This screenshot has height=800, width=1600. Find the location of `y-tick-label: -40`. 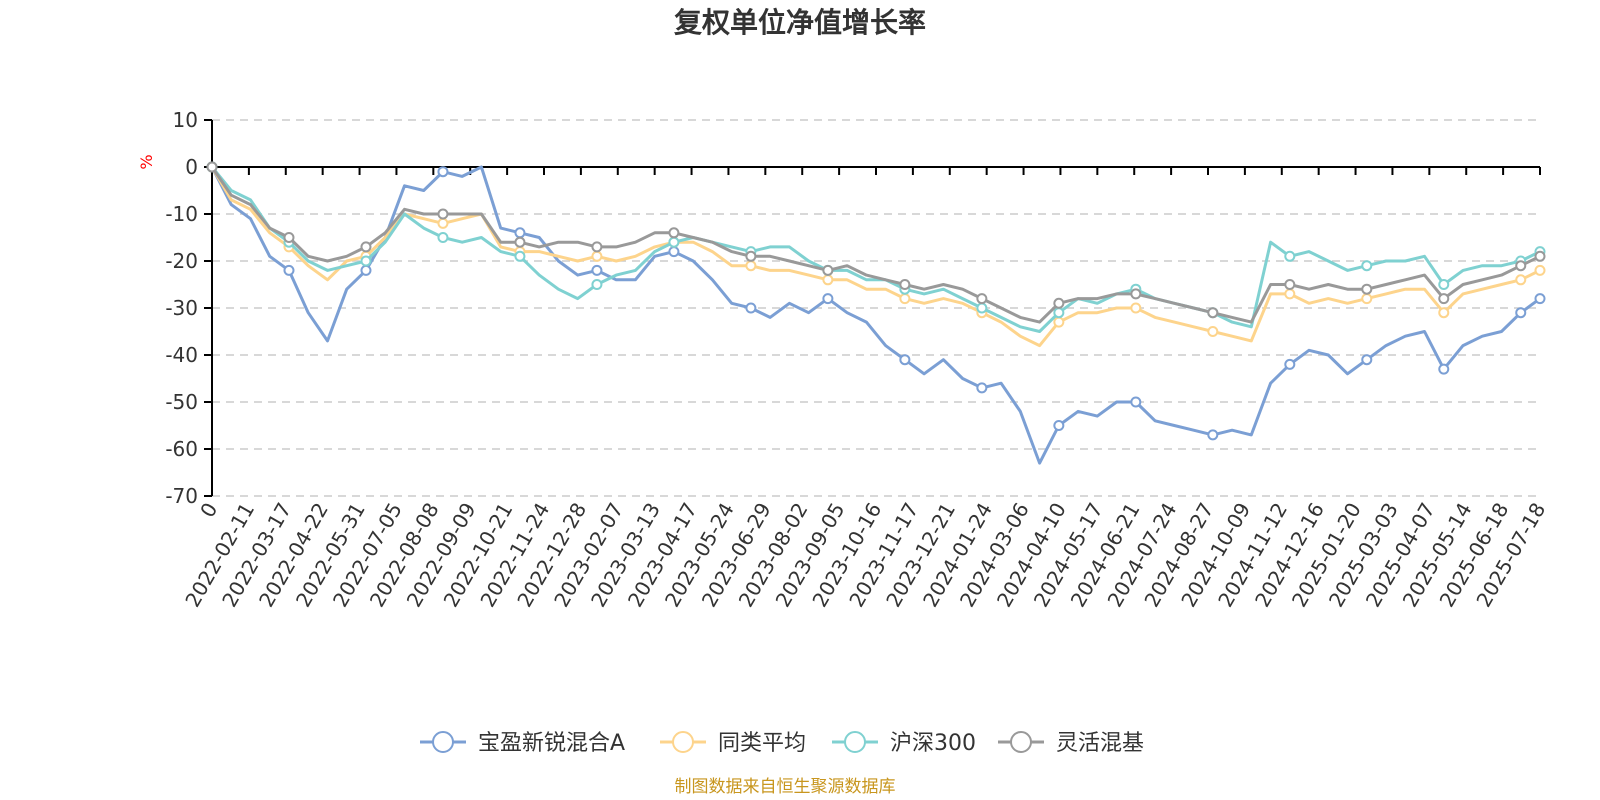

y-tick-label: -40 is located at coordinates (181, 355).